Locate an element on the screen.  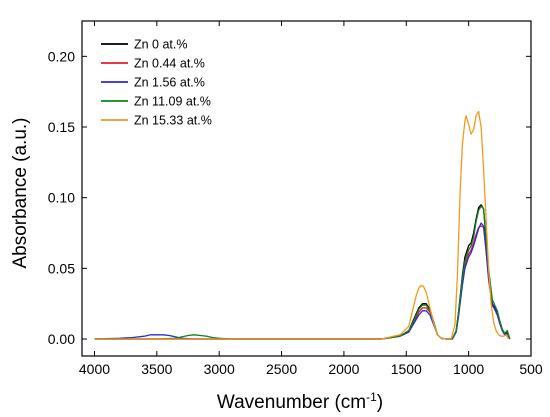
x-axis-title: Wavenumber (cm-1) is located at coordinates (300, 401).